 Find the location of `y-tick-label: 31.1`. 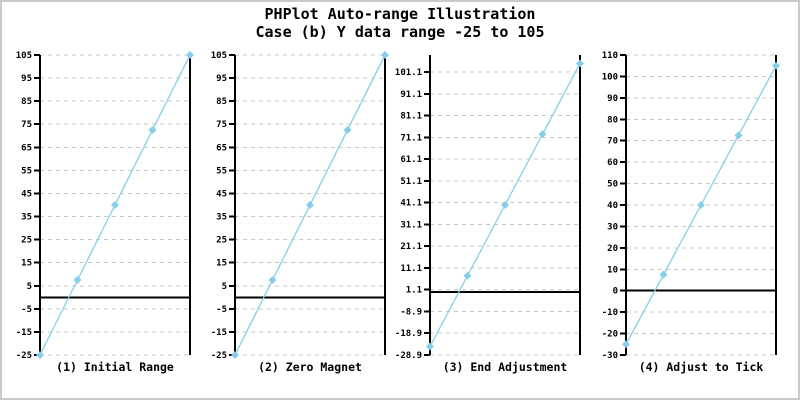

y-tick-label: 31.1 is located at coordinates (411, 225).